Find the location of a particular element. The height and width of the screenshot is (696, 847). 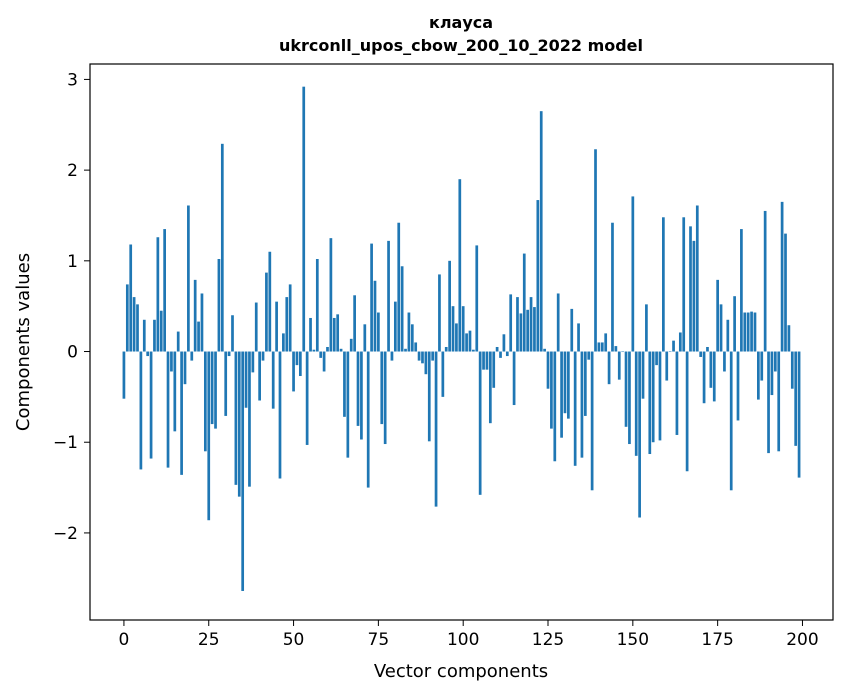

x-tick-label: 100 is located at coordinates (463, 640).